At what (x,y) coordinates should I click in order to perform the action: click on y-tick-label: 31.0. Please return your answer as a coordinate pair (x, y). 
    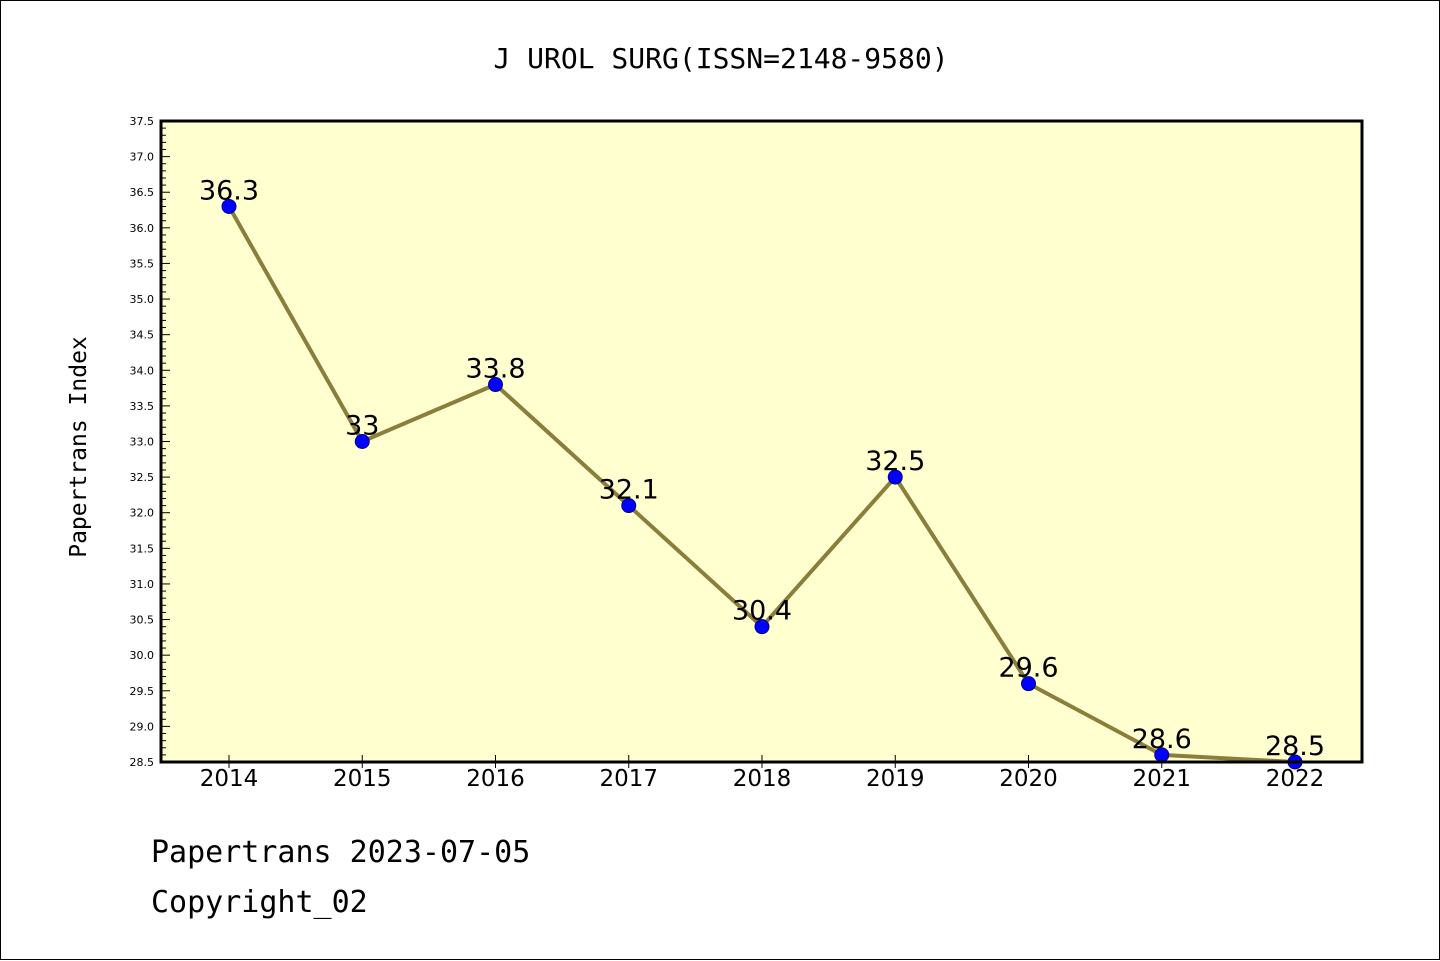
    Looking at the image, I should click on (142, 584).